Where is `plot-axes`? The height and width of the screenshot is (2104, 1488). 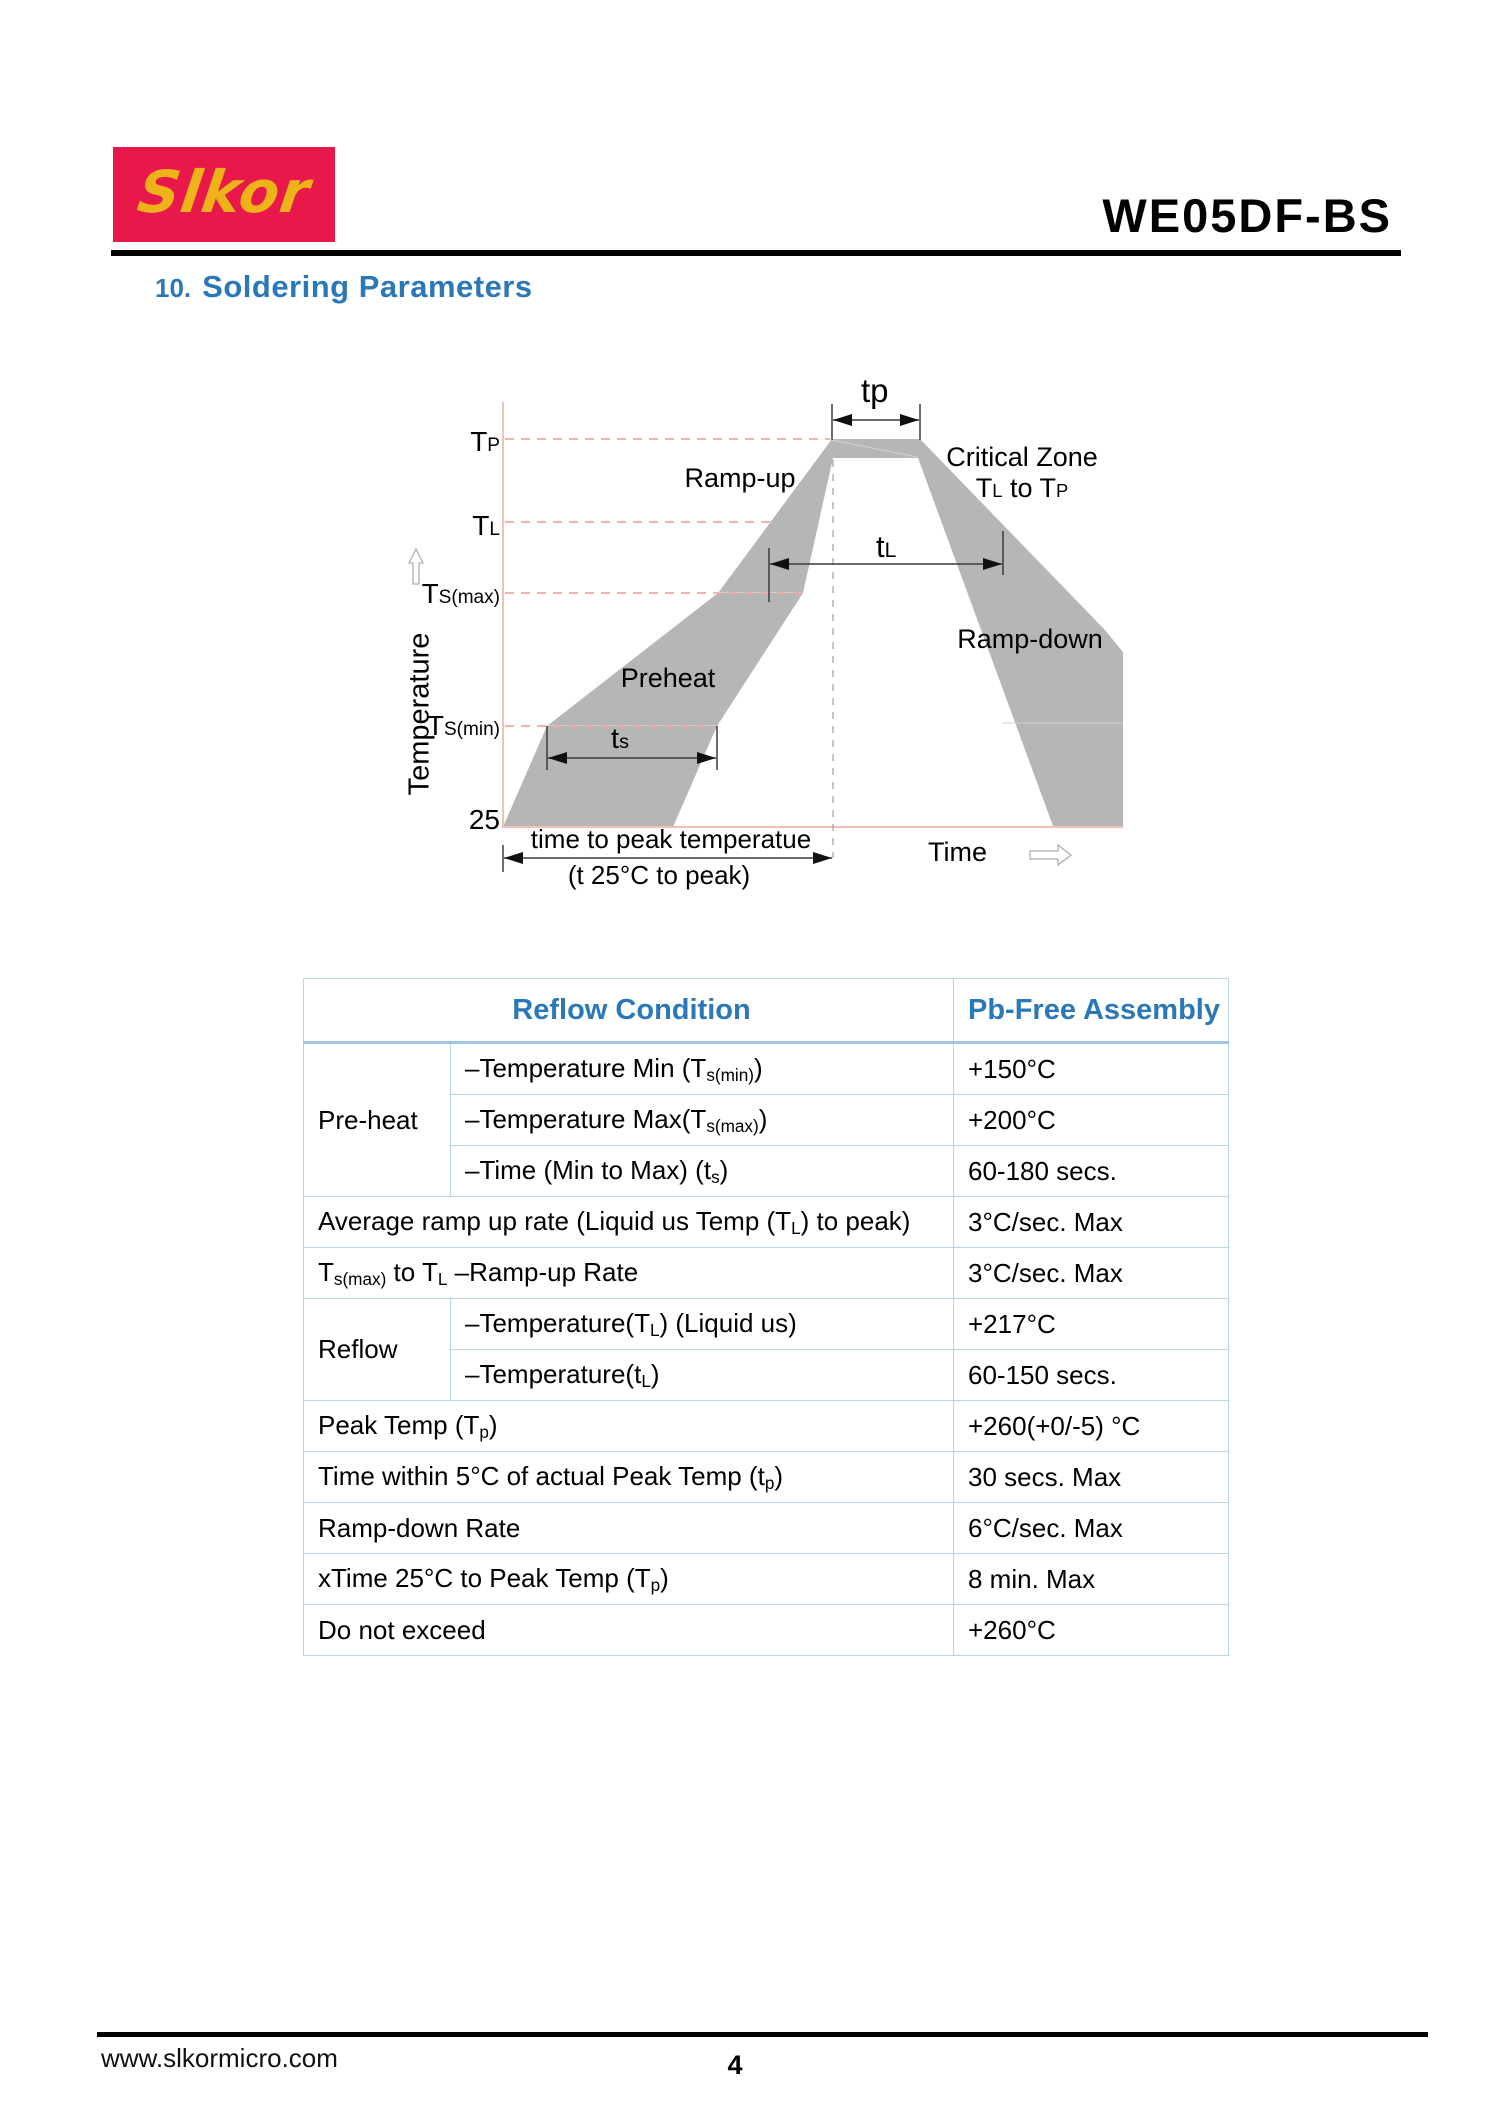 plot-axes is located at coordinates (812, 615).